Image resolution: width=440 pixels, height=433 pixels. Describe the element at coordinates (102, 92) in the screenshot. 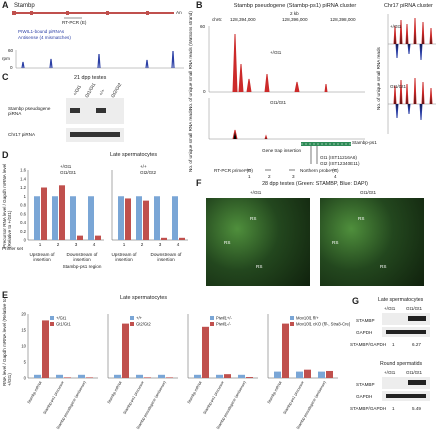

I see `panel-c-lane-3: +/+` at that location.